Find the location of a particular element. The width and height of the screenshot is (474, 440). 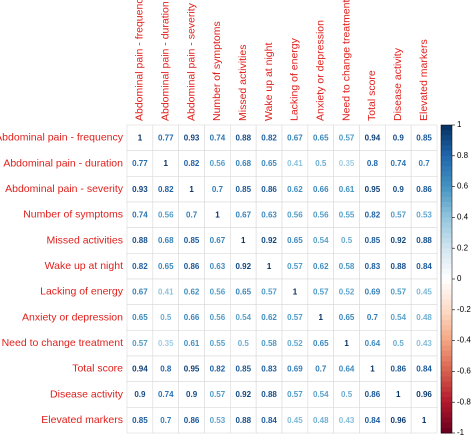

colorbar-tick-label: 0.4 is located at coordinates (463, 217).